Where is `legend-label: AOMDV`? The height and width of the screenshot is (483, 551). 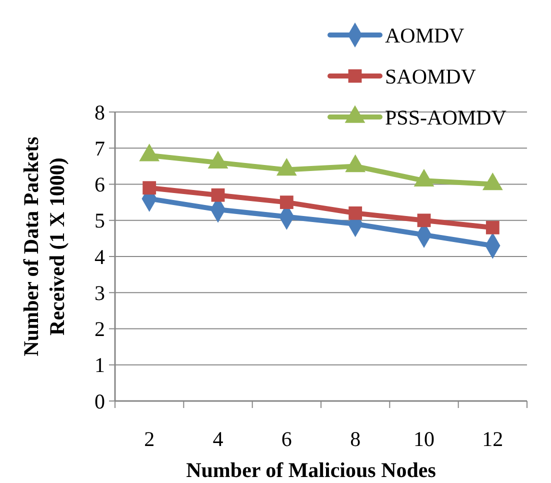 legend-label: AOMDV is located at coordinates (424, 35).